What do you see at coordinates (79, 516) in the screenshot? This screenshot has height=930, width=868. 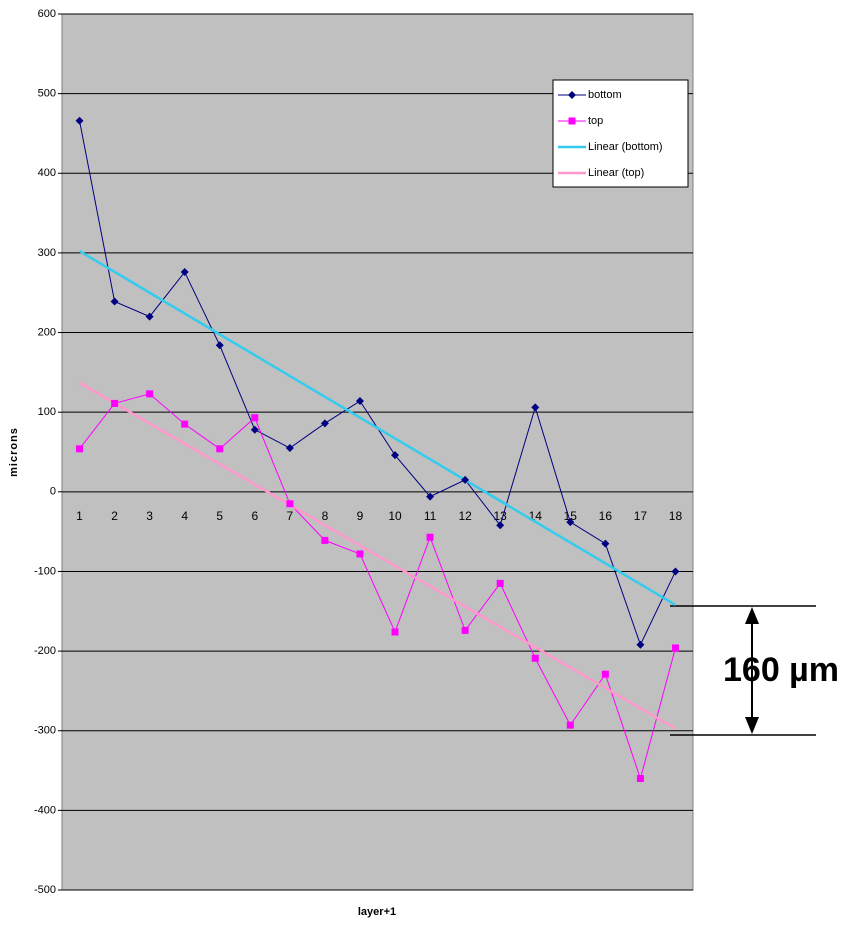 I see `x-tick-label: 1` at bounding box center [79, 516].